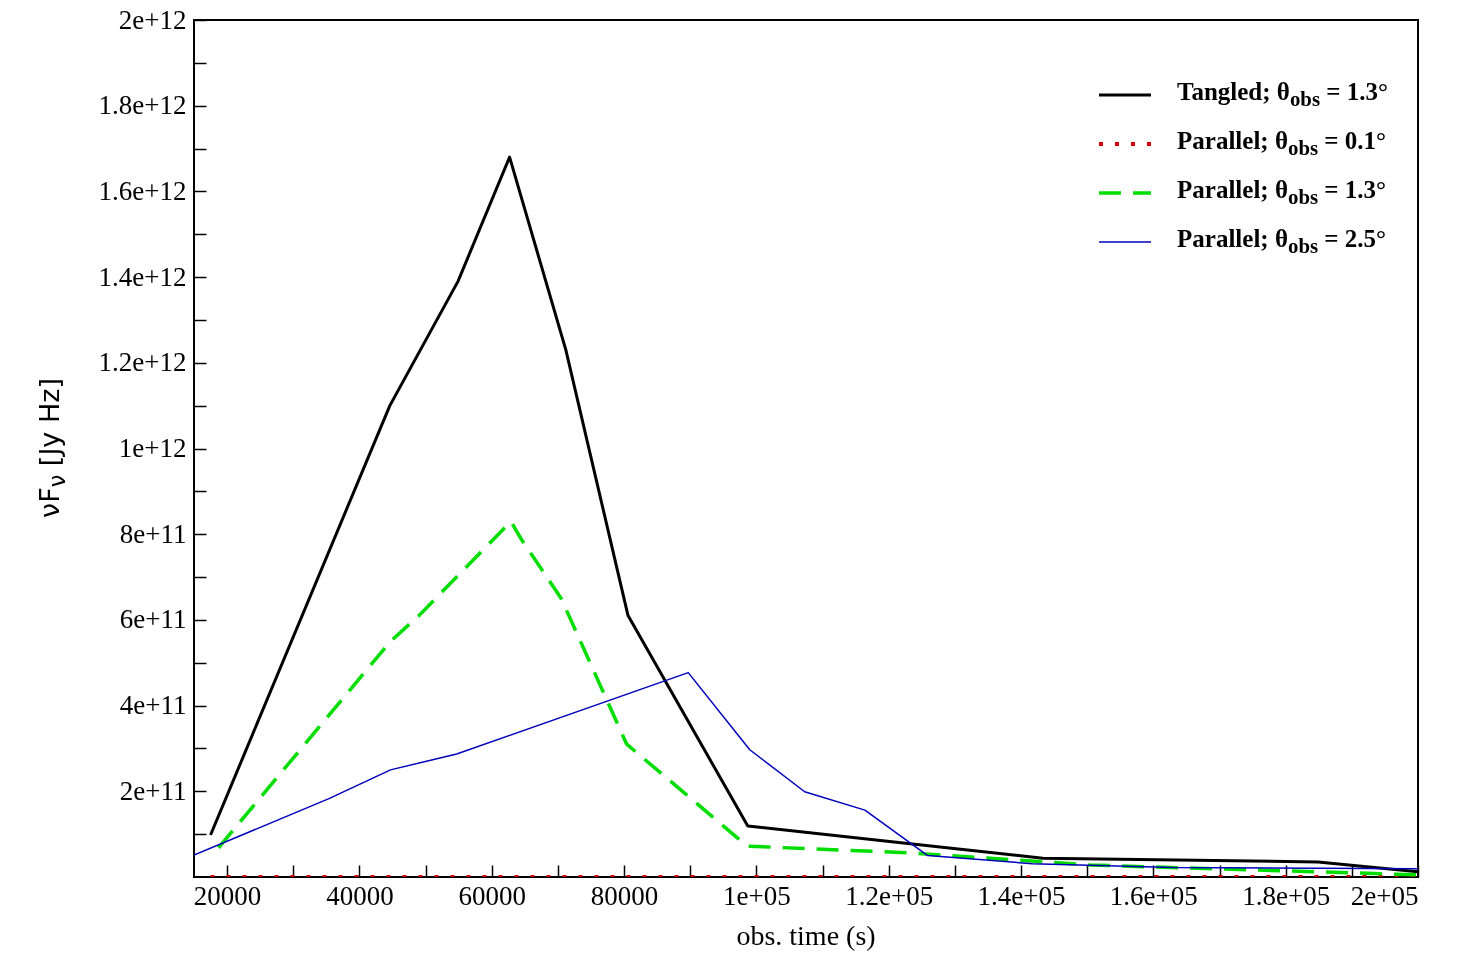 Image resolution: width=1471 pixels, height=960 pixels. I want to click on x-tick-label: 1.4e+05, so click(1021, 895).